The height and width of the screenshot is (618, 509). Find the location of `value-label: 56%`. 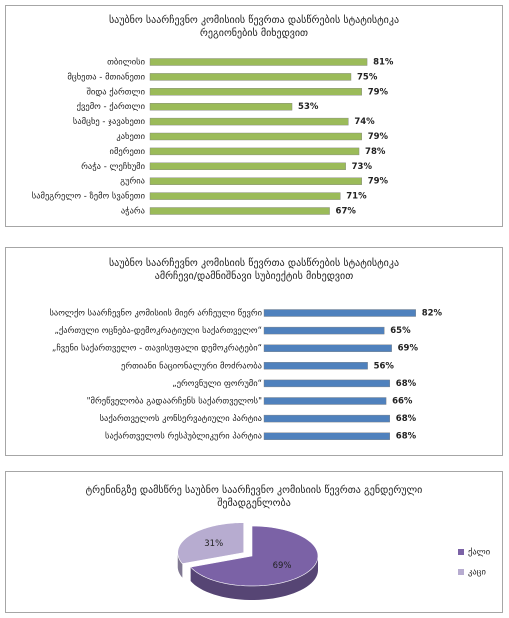

value-label: 56% is located at coordinates (384, 366).